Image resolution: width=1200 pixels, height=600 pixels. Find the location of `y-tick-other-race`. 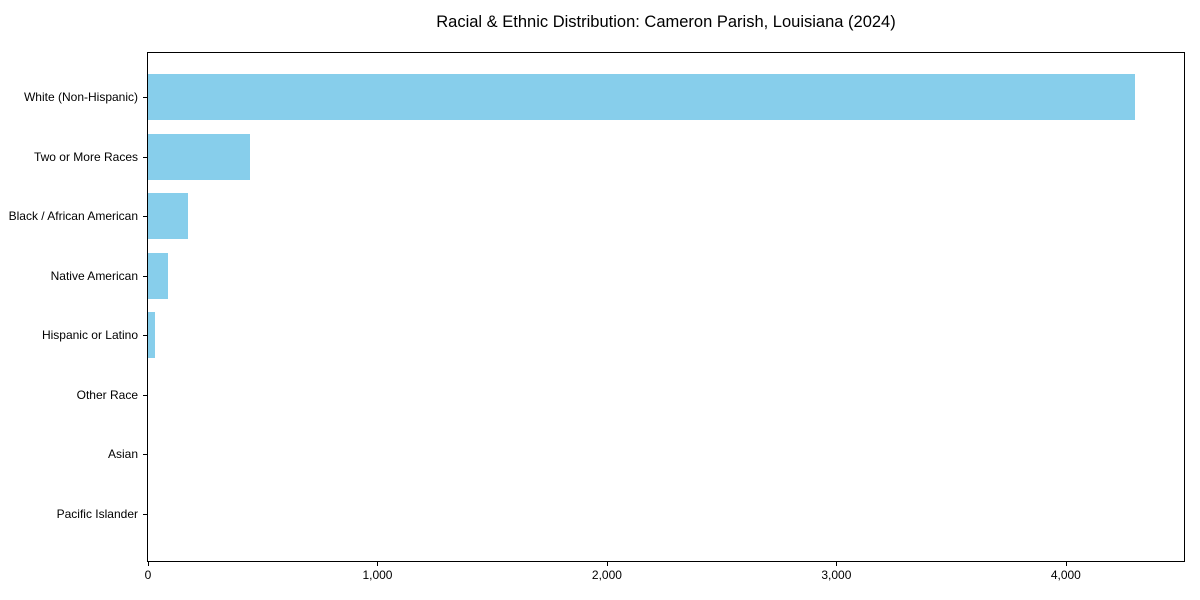

y-tick-other-race is located at coordinates (145, 395).